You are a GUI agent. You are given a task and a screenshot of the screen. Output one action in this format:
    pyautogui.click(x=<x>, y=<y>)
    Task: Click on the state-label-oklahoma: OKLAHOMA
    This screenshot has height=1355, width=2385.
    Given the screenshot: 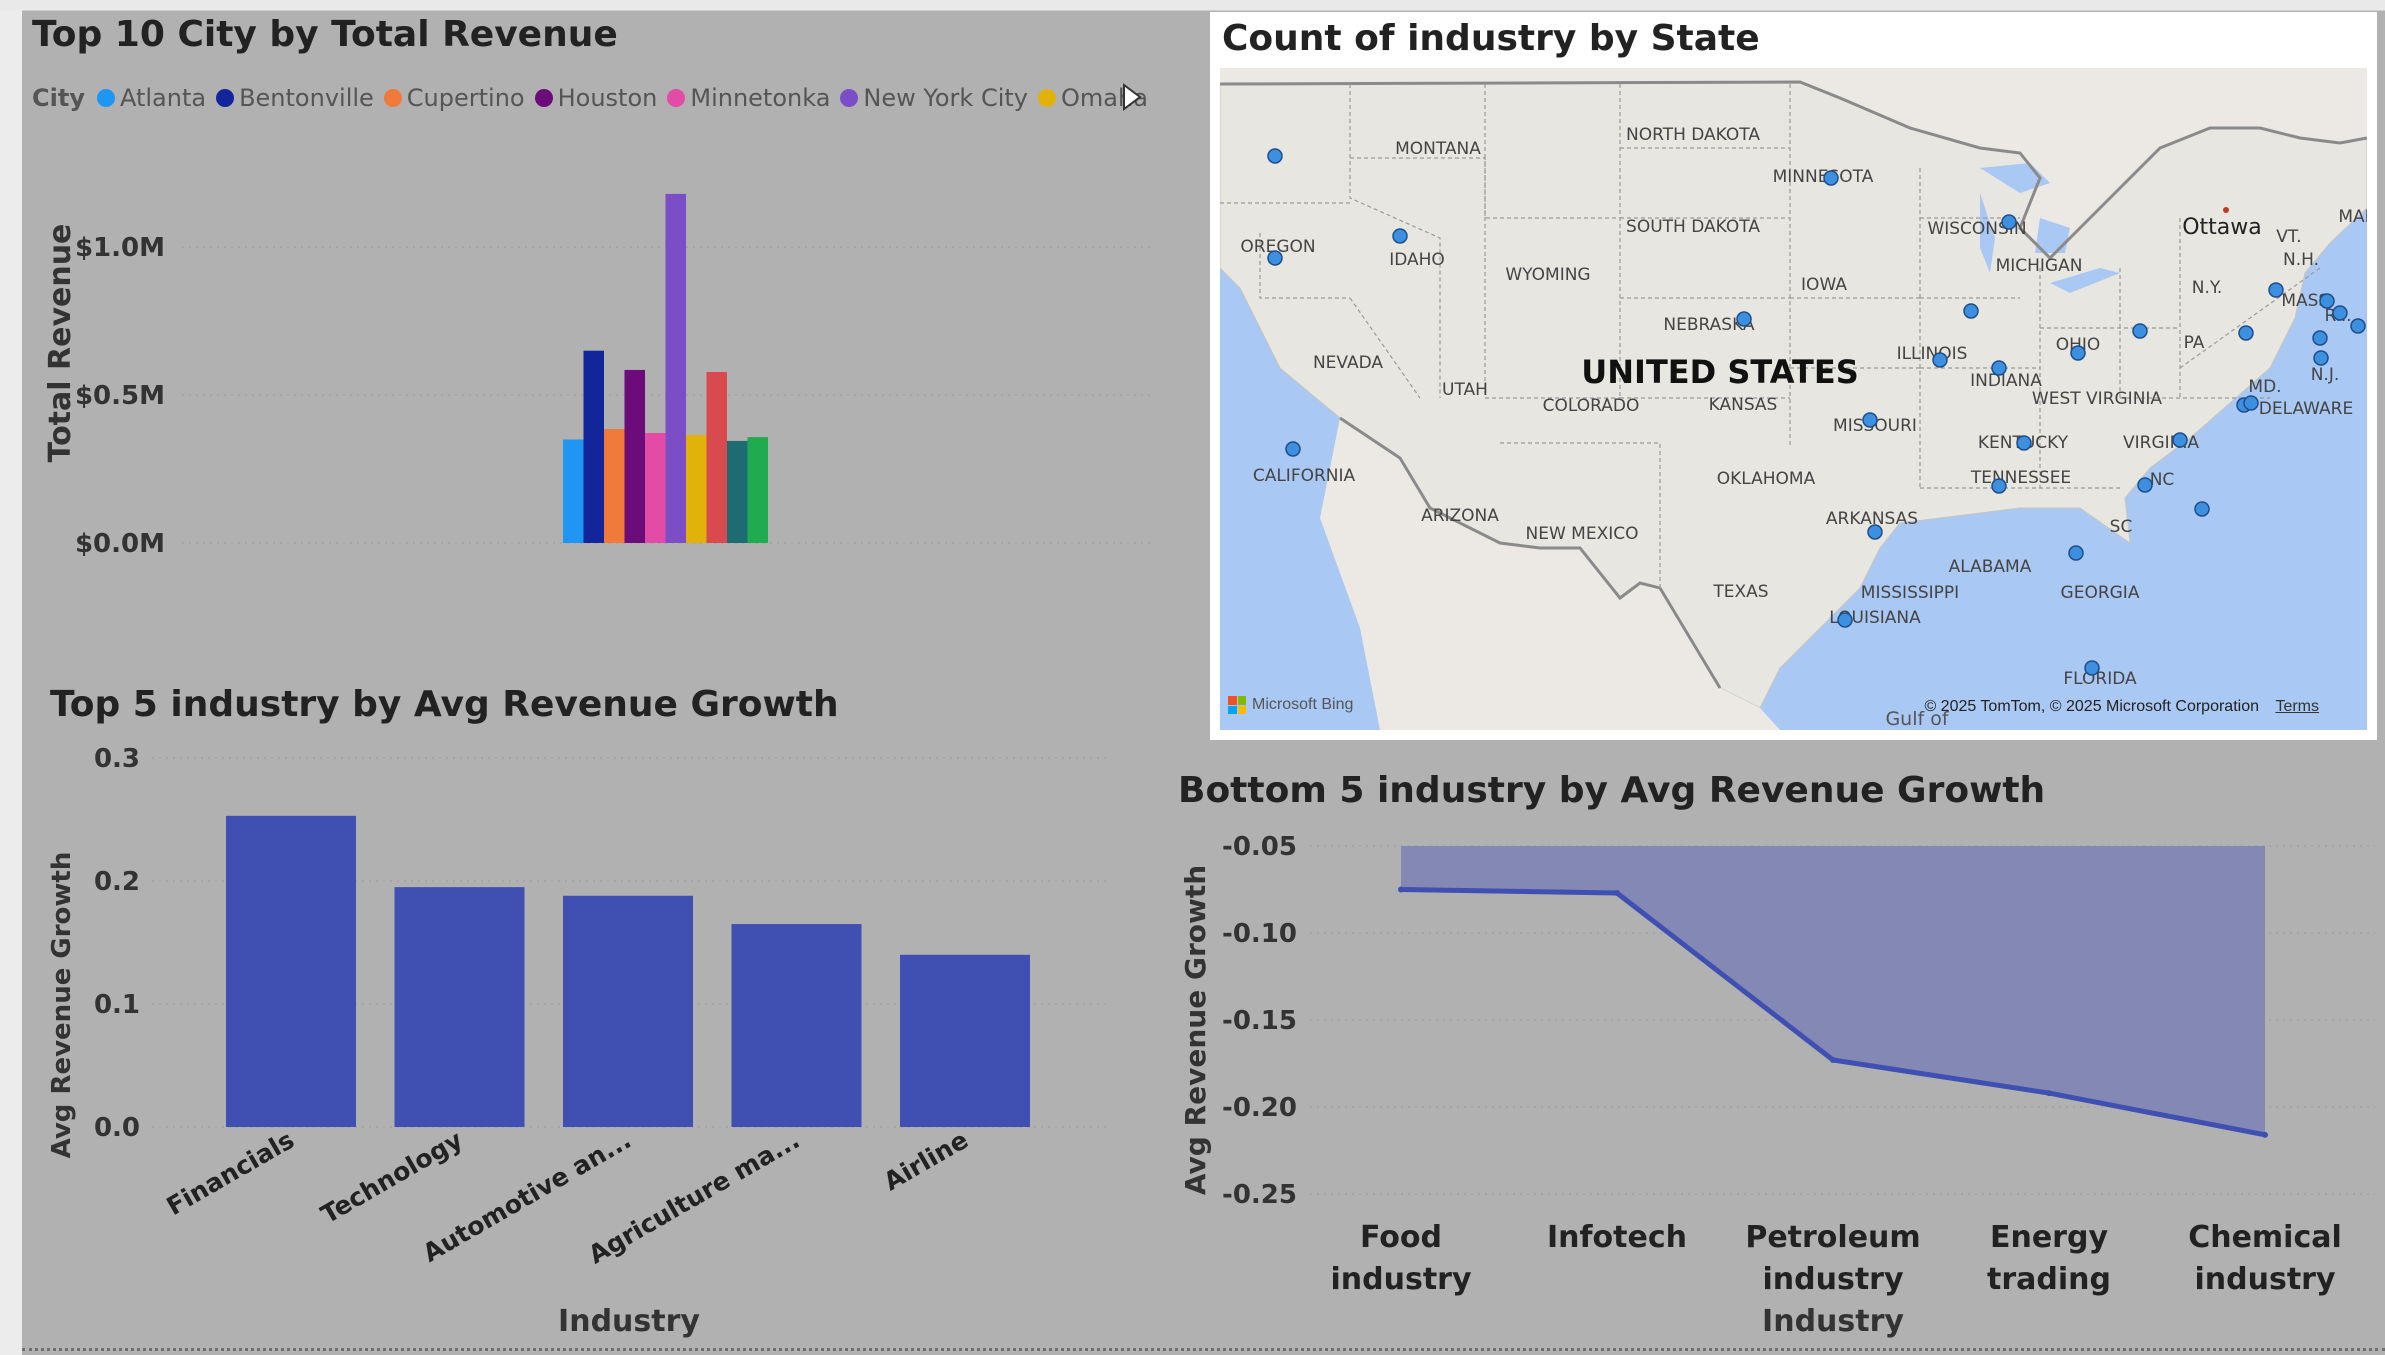 What is the action you would take?
    pyautogui.click(x=1766, y=479)
    